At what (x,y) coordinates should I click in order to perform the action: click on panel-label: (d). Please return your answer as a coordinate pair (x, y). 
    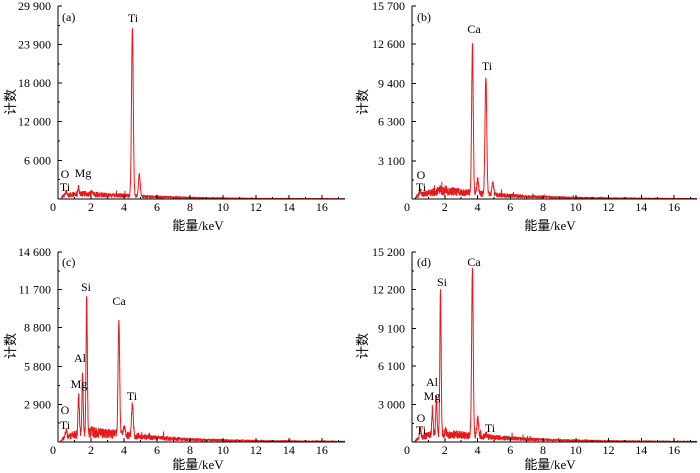
    Looking at the image, I should click on (424, 262).